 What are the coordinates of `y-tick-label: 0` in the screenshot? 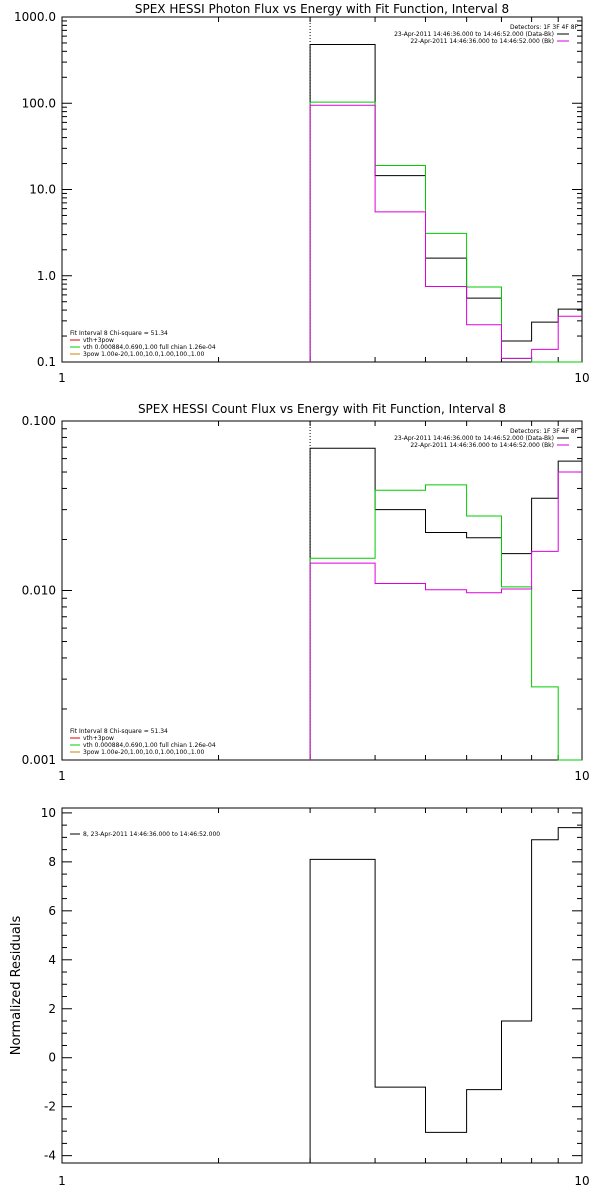 It's located at (52, 1058).